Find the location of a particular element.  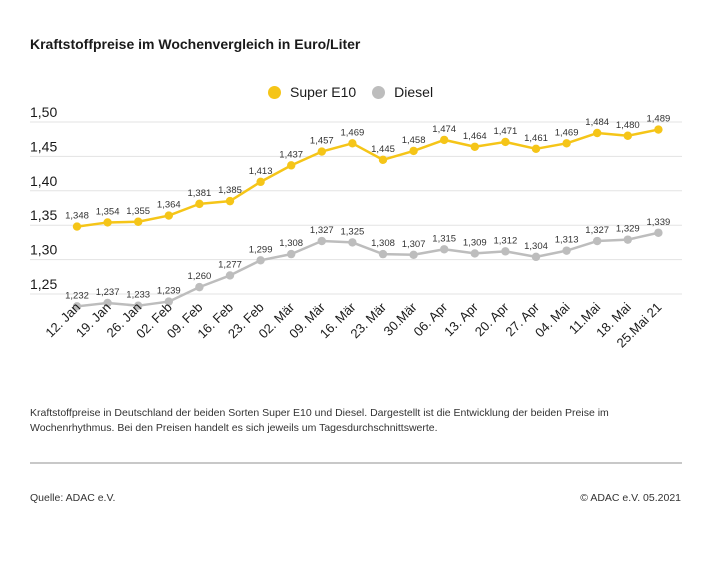

legend-item-diesel: Diesel is located at coordinates (402, 92).